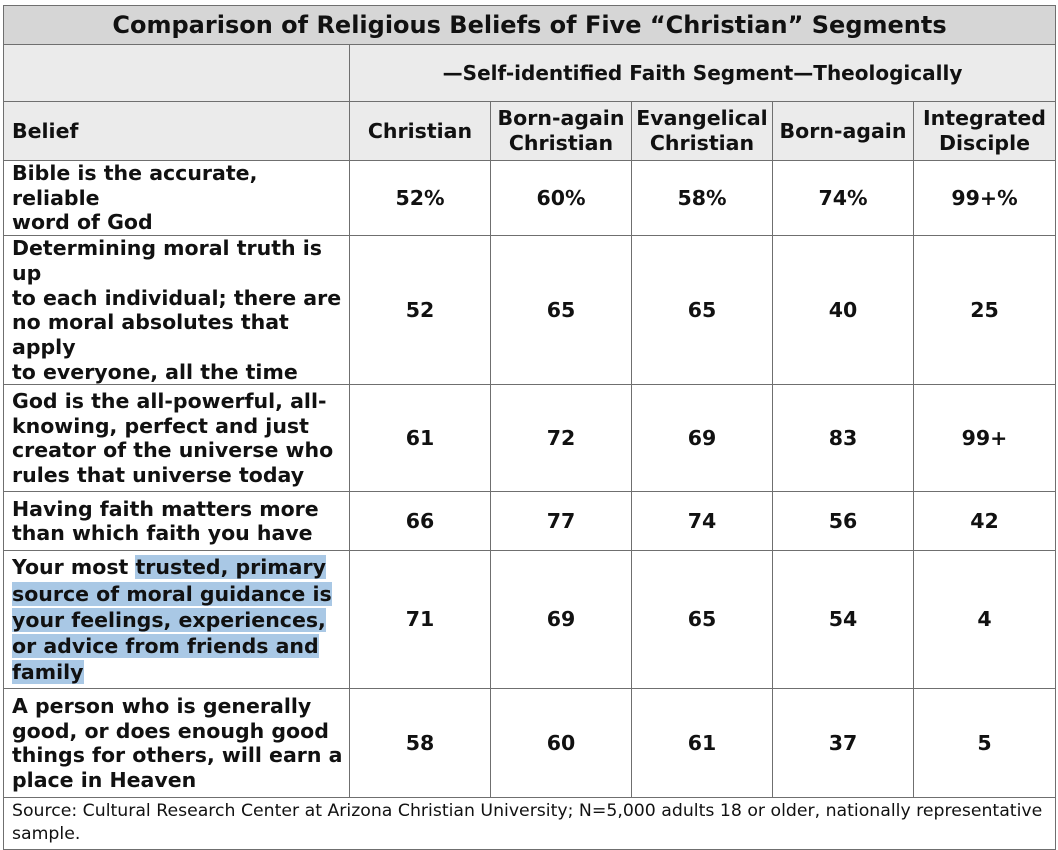 Image resolution: width=1058 pixels, height=850 pixels. I want to click on belief-column-header: Belief, so click(176, 131).